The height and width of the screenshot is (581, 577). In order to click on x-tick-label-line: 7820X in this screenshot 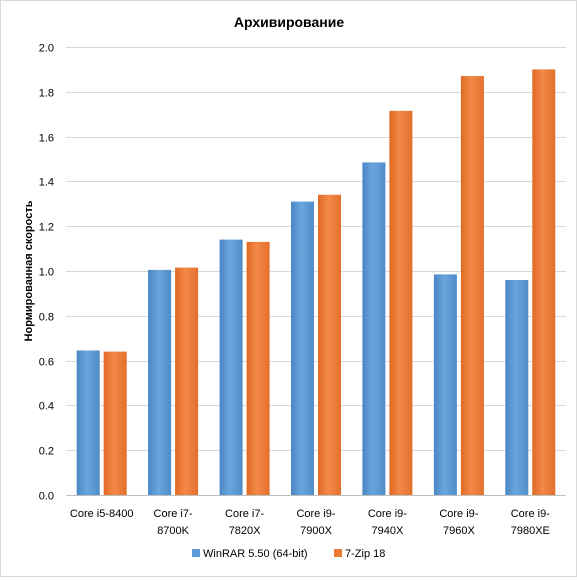, I will do `click(245, 531)`.